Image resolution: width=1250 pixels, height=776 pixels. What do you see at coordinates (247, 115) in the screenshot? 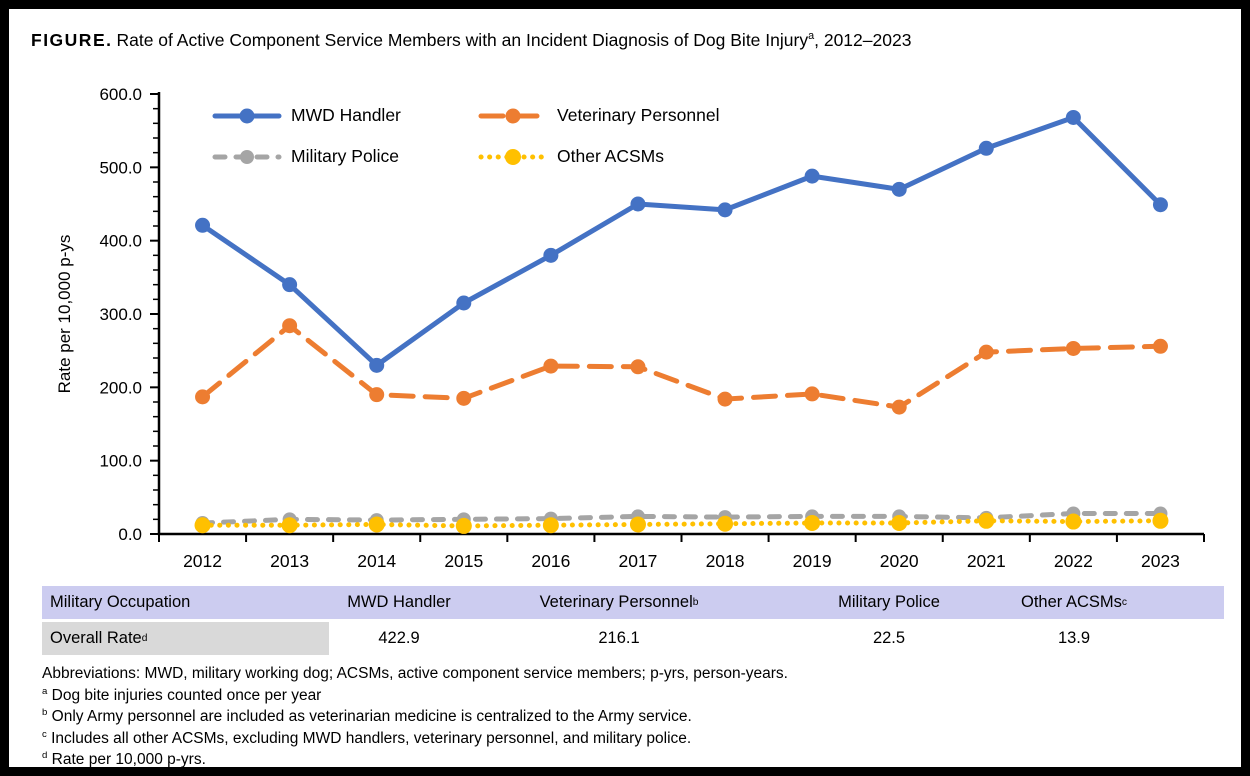
I see `mwd-handler-line-icon` at bounding box center [247, 115].